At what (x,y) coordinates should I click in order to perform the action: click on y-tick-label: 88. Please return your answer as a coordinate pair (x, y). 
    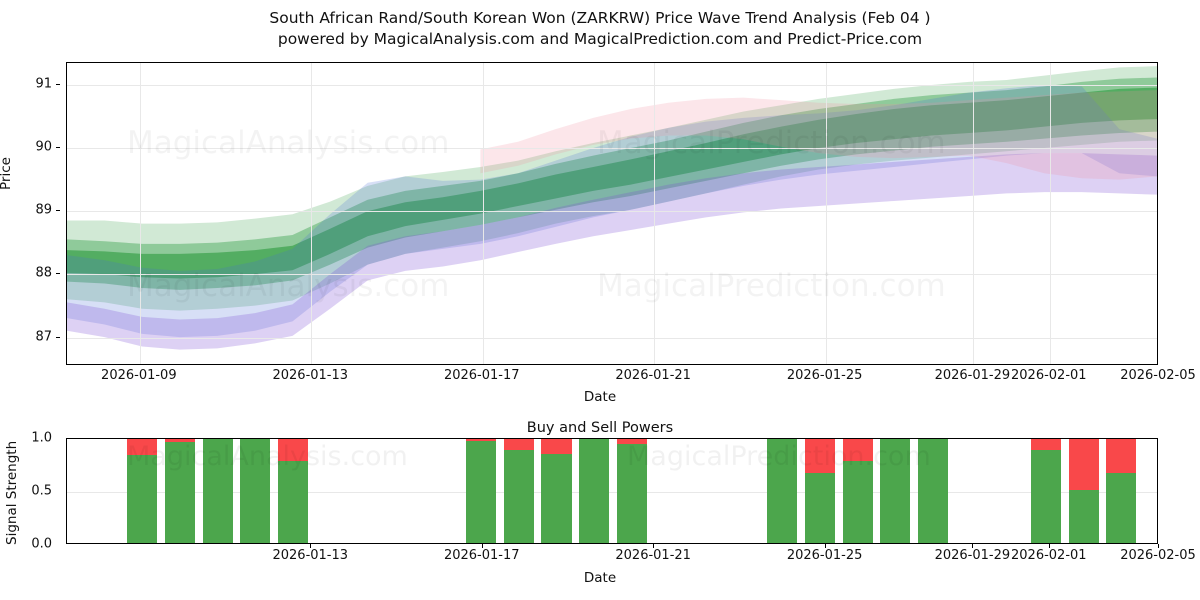
    Looking at the image, I should click on (43, 273).